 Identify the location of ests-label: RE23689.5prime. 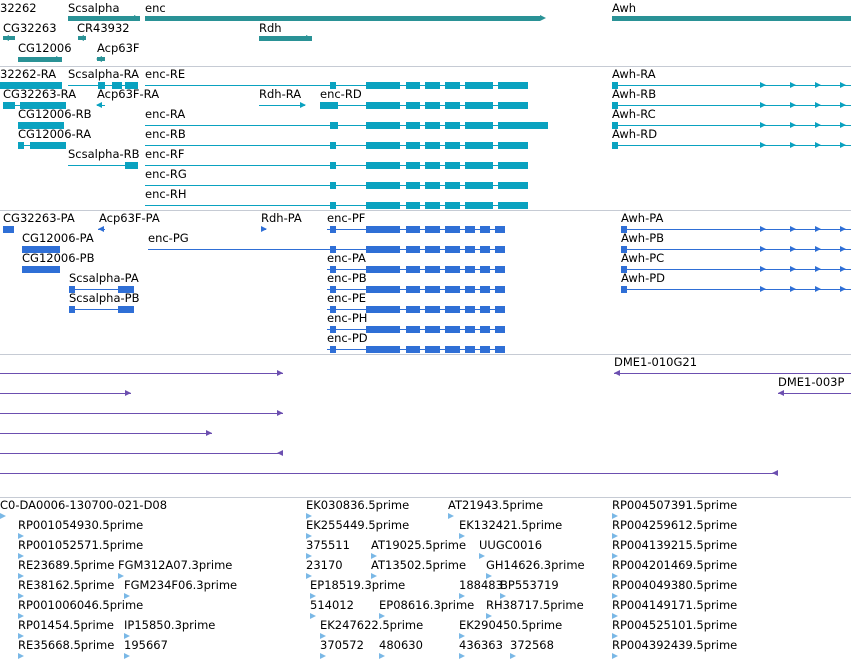
(66, 565).